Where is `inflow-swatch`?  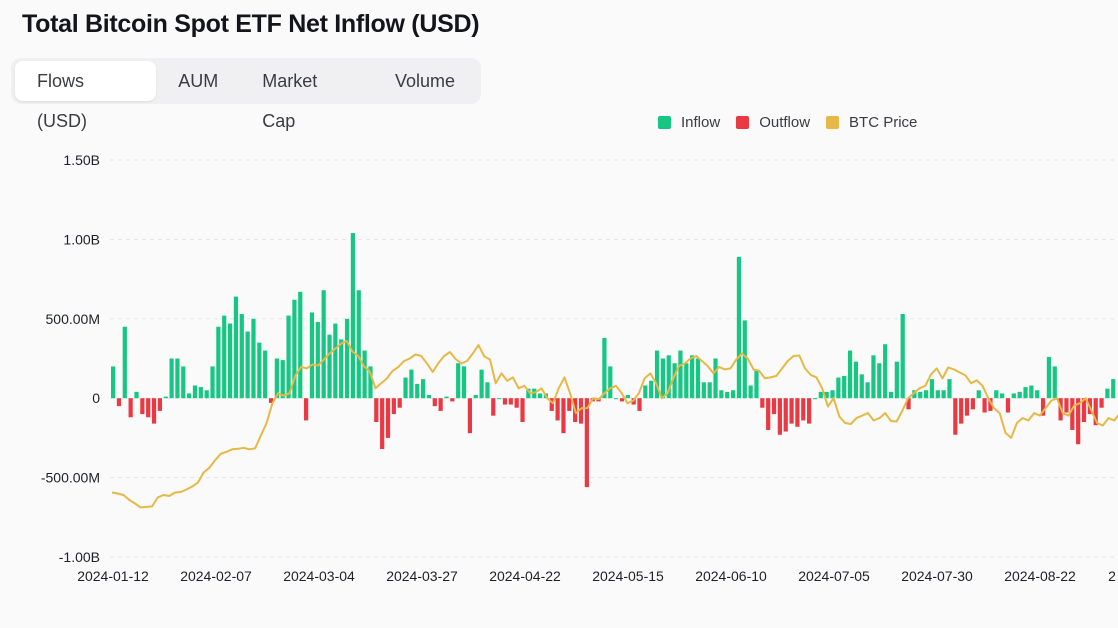 inflow-swatch is located at coordinates (664, 122).